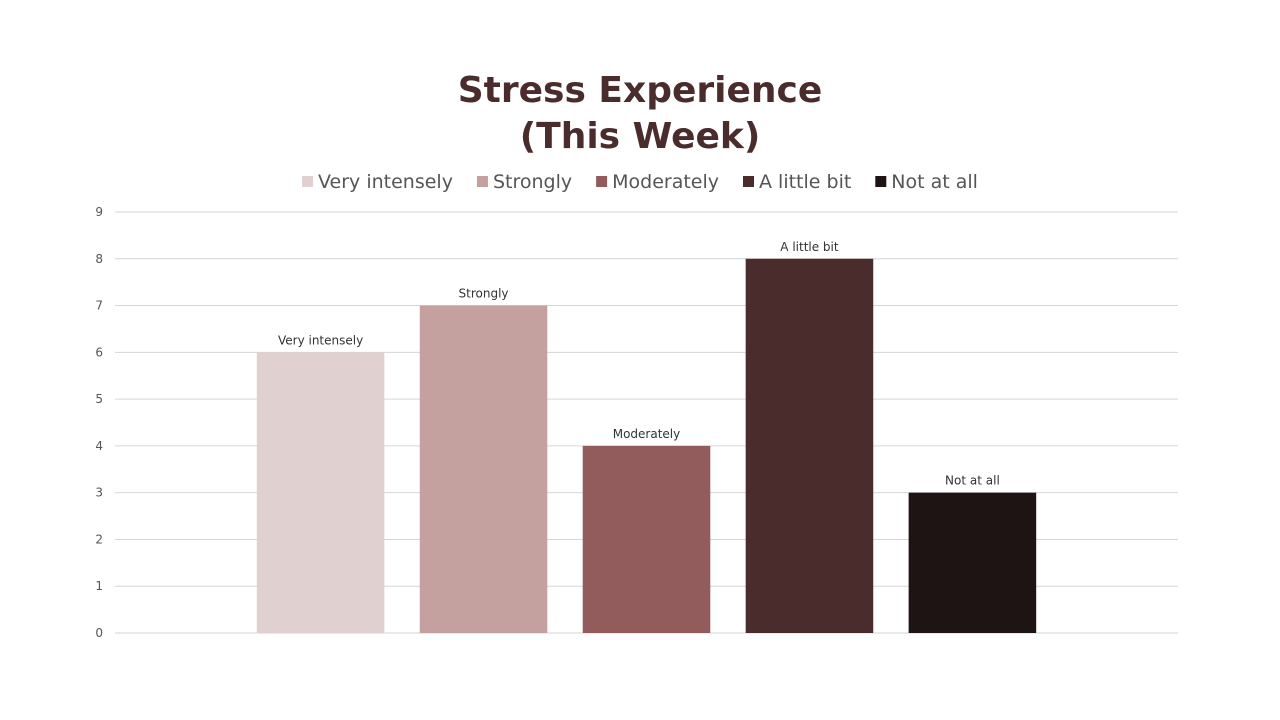 The image size is (1280, 720). What do you see at coordinates (99, 212) in the screenshot?
I see `y-tick-label: 9` at bounding box center [99, 212].